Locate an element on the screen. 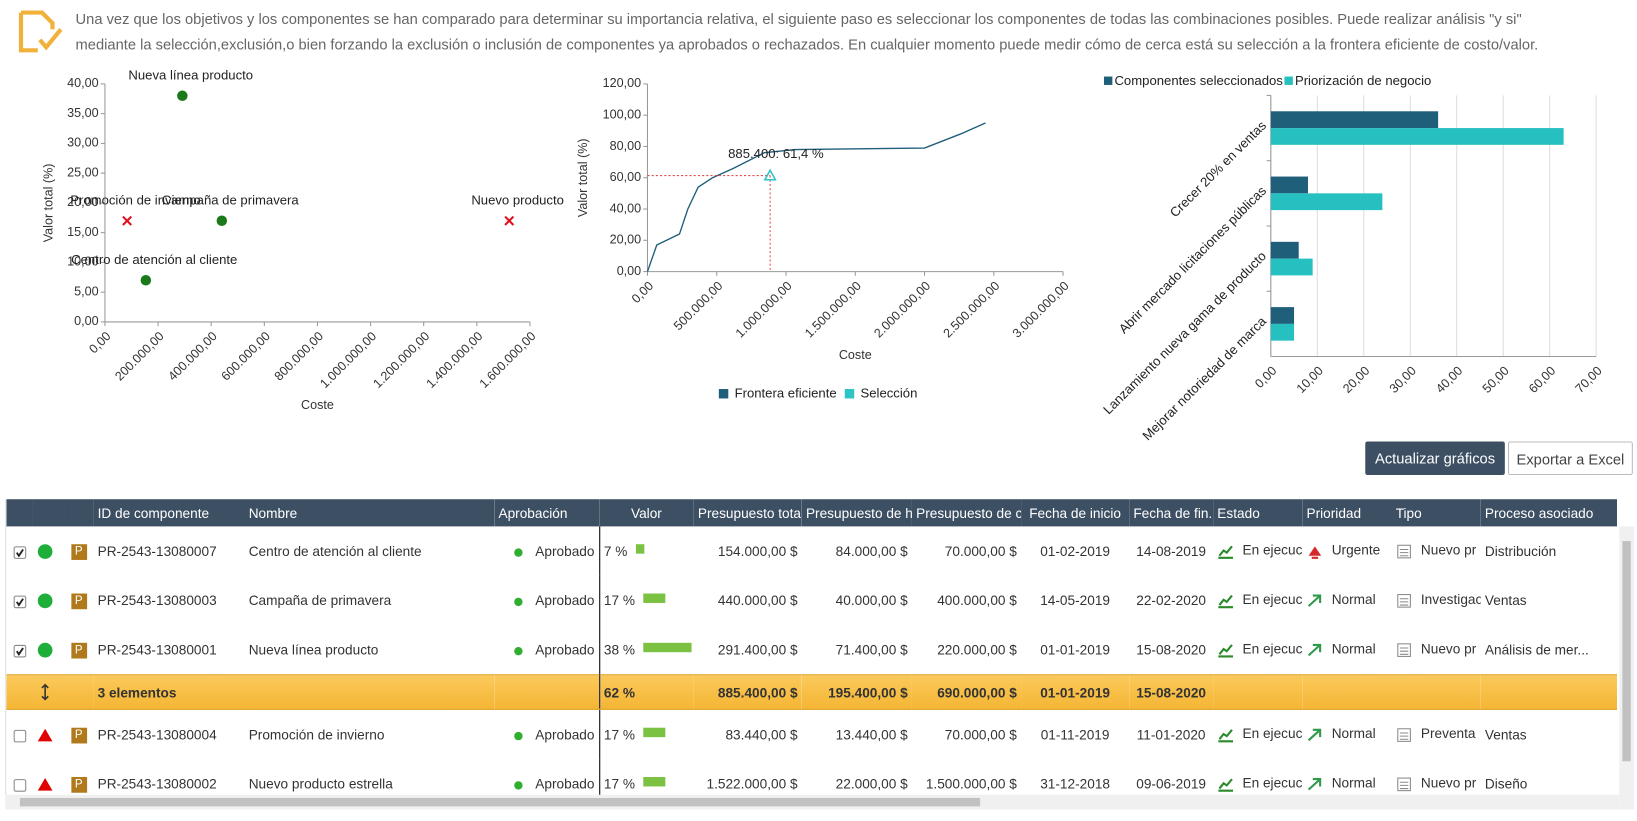  cell-name: Promoción de invierno is located at coordinates (370, 734).